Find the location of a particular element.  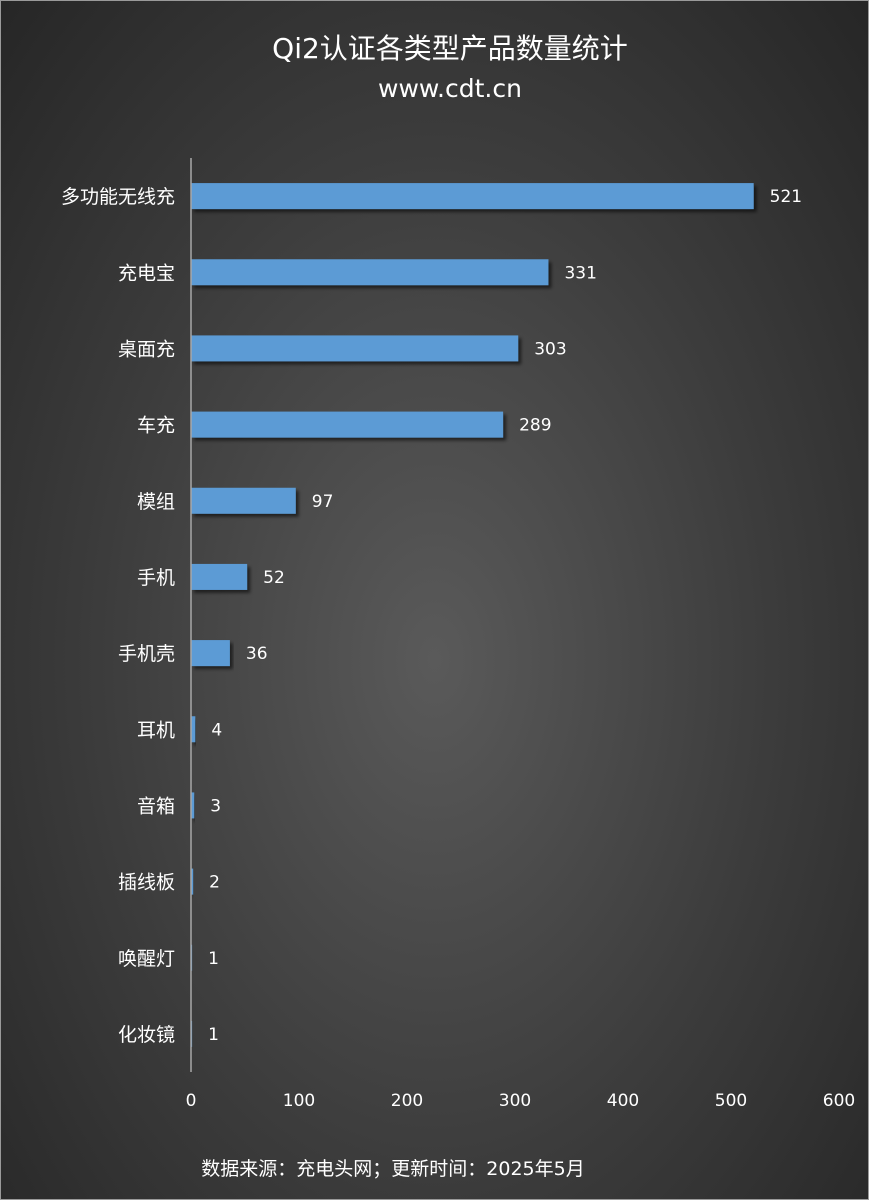

category-label: 耳机 is located at coordinates (156, 730).